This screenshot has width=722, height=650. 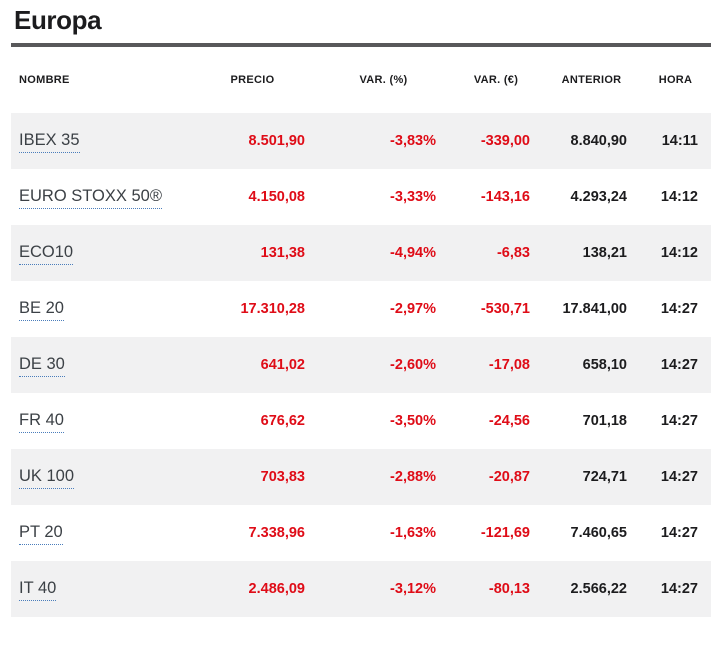 I want to click on table-header-row: NOMBRE PRECIO VAR. (%) VAR. (€) ANTERIOR HORA, so click(x=361, y=80).